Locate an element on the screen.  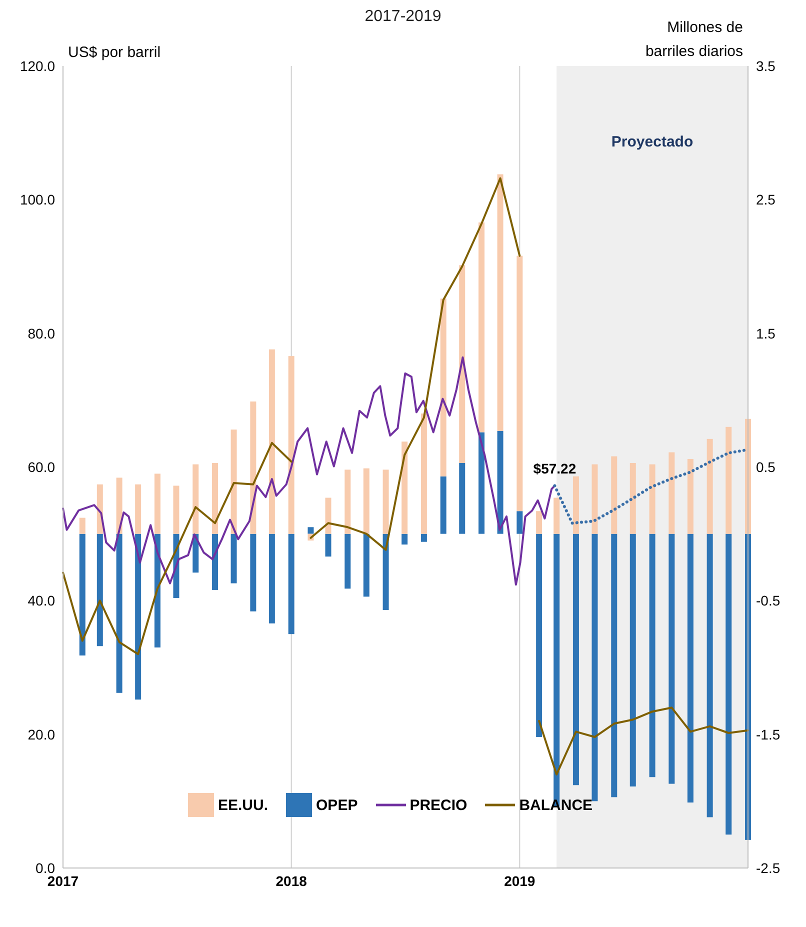
y2-tick-label: 3.5 is located at coordinates (766, 66).